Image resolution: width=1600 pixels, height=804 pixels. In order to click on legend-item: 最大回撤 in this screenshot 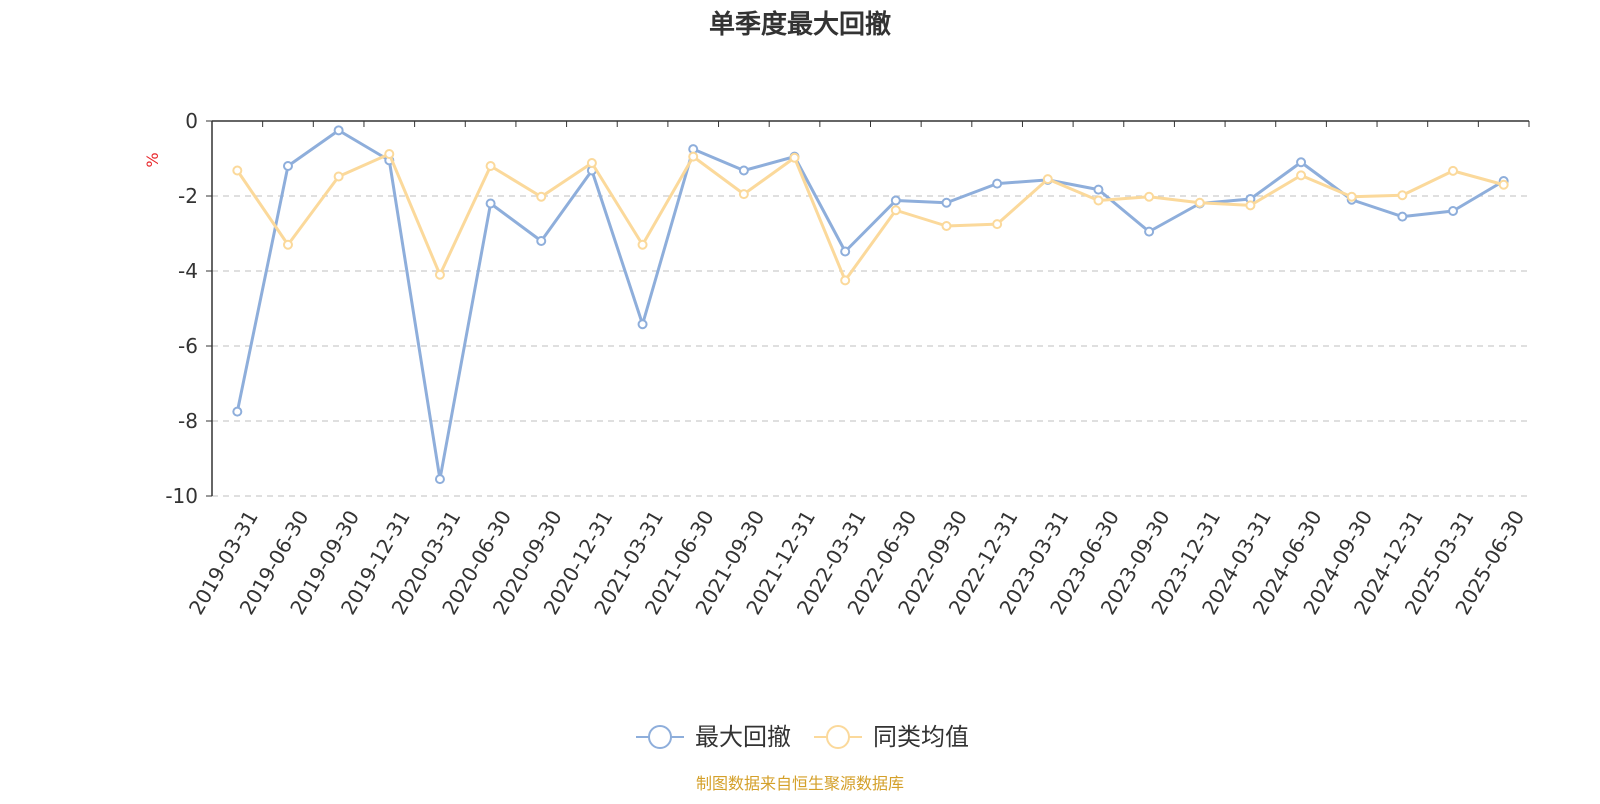, I will do `click(713, 737)`.